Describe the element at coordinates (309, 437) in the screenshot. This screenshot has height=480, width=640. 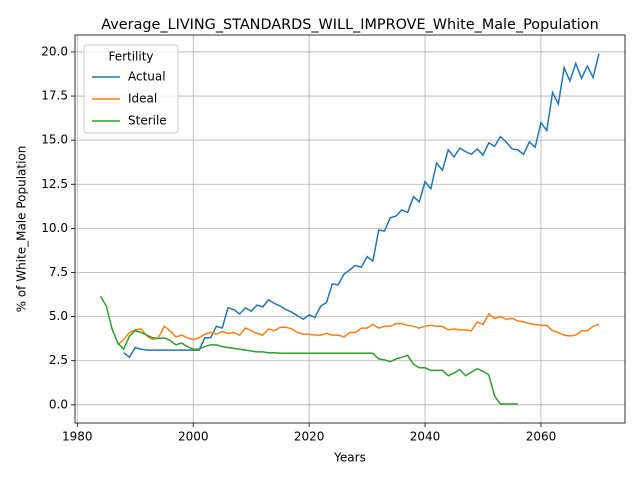
I see `x-tick-label: 2020` at that location.